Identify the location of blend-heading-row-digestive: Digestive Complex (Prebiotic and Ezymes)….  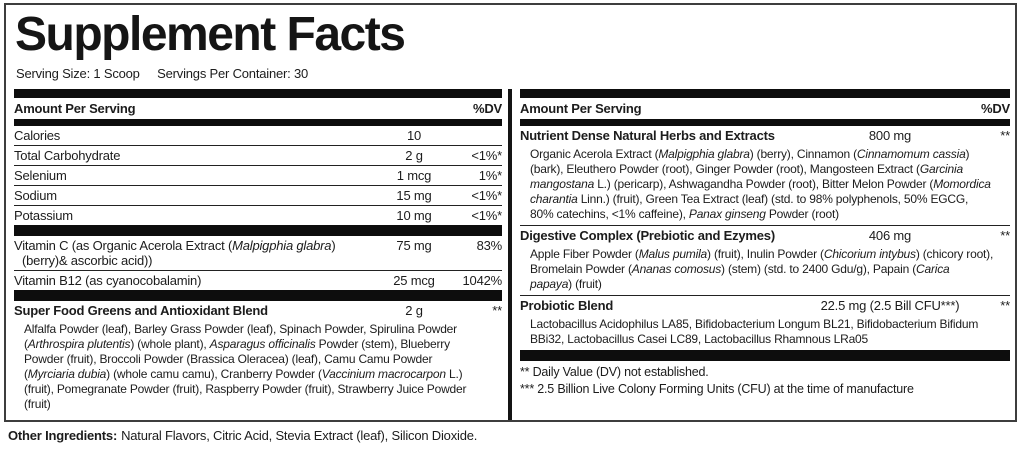
(765, 235).